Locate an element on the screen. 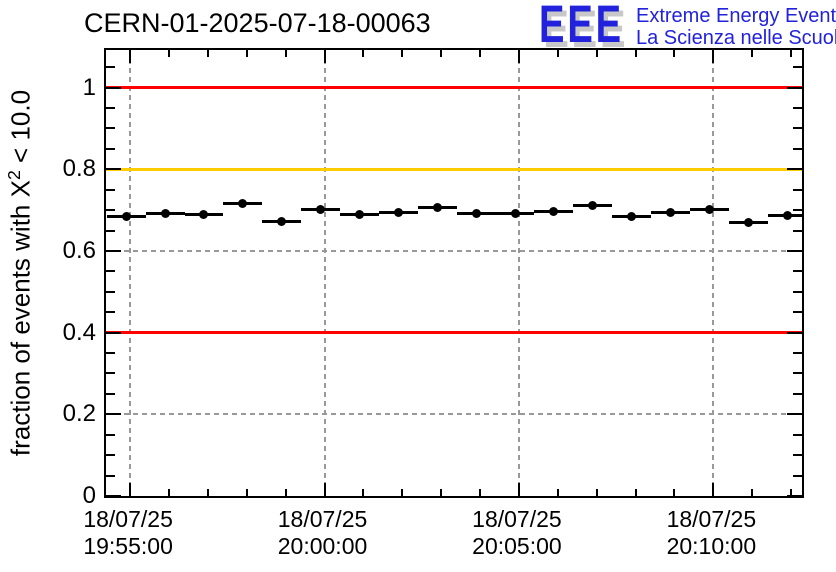 The width and height of the screenshot is (836, 572). y-tick-label: 0 is located at coordinates (89, 495).